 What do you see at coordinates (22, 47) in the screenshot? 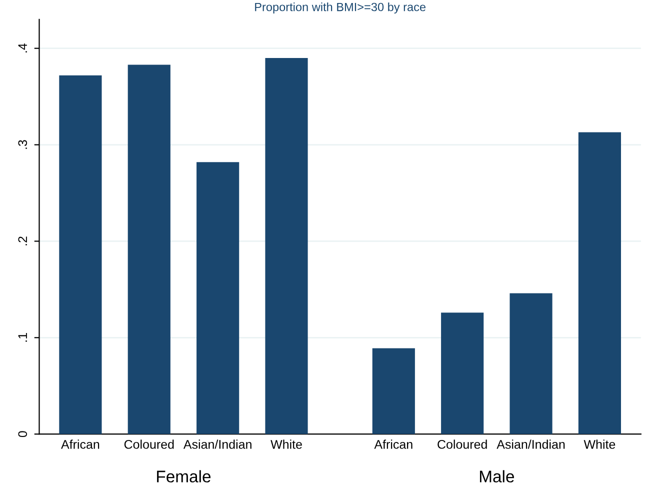
I see `y-tick-label: .4` at bounding box center [22, 47].